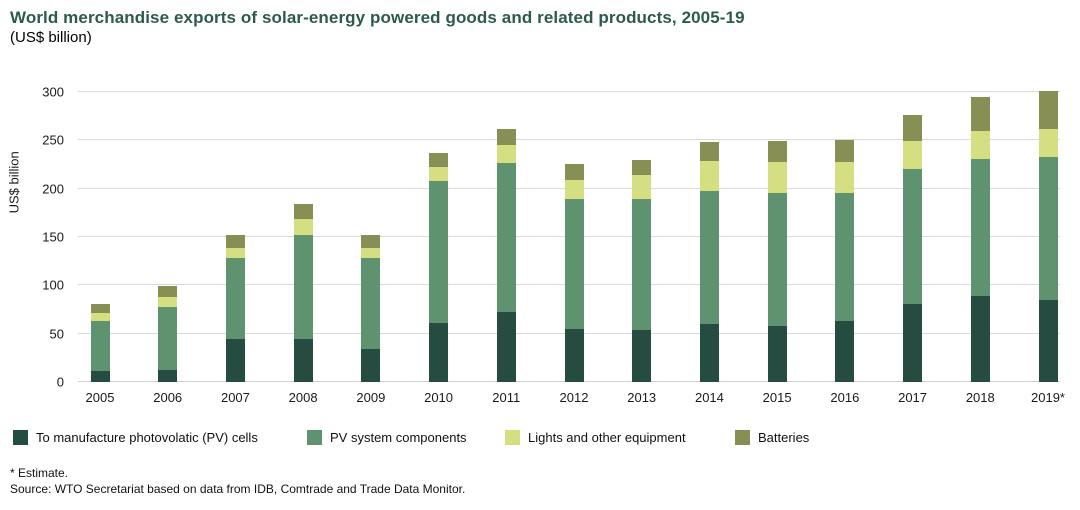 The width and height of the screenshot is (1080, 510). Describe the element at coordinates (439, 397) in the screenshot. I see `x-tick-2010: 2010` at that location.